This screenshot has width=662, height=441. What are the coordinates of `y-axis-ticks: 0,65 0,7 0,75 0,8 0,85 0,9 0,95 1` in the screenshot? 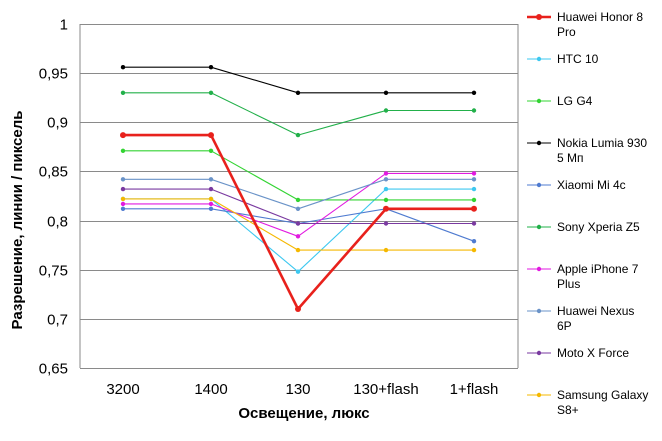 It's located at (53, 197).